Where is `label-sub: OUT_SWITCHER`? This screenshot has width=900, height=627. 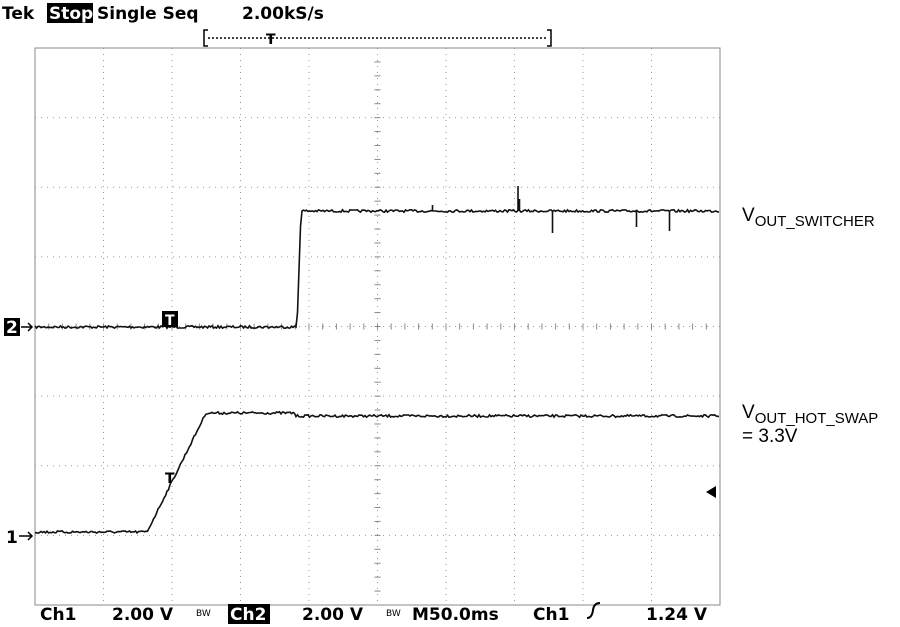
label-sub: OUT_SWITCHER is located at coordinates (815, 221).